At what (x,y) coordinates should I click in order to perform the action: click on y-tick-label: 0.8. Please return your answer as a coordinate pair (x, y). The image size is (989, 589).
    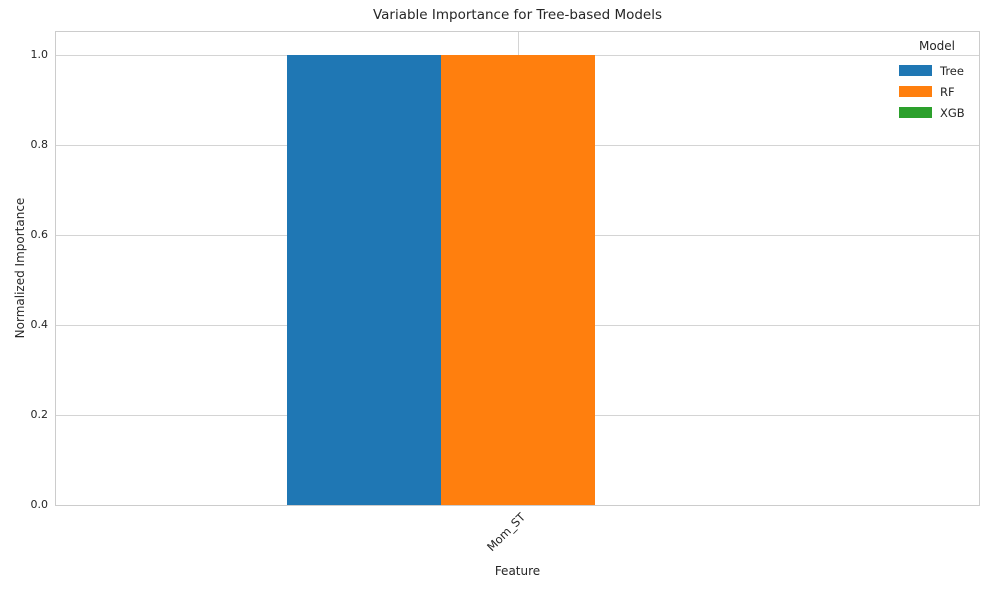
    Looking at the image, I should click on (39, 144).